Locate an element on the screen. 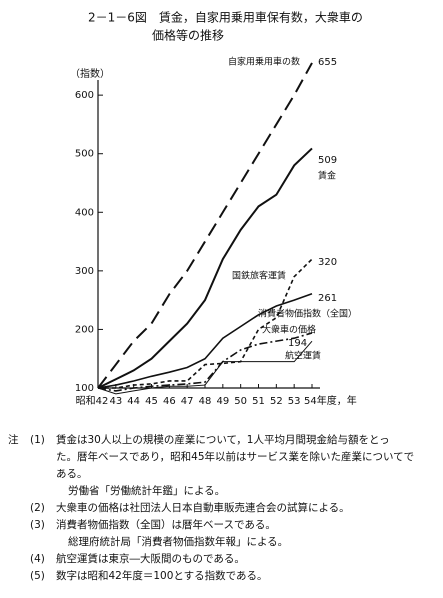 This screenshot has width=443, height=598. notes-head: 注 is located at coordinates (13, 439).